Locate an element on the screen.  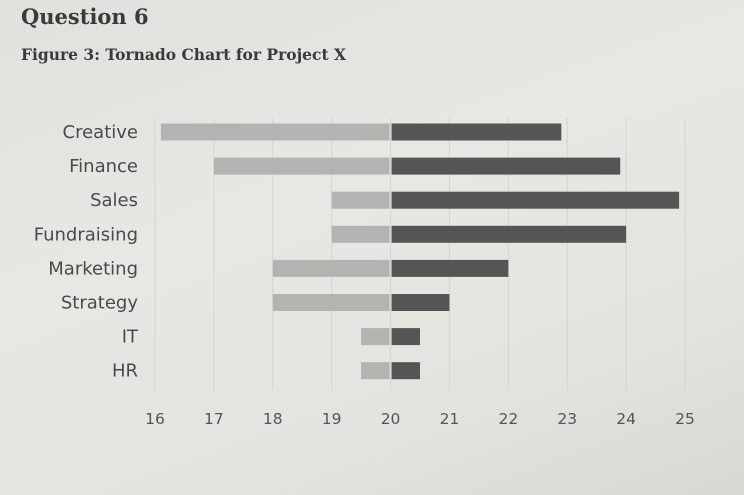
bar-low-it is located at coordinates (375, 337).